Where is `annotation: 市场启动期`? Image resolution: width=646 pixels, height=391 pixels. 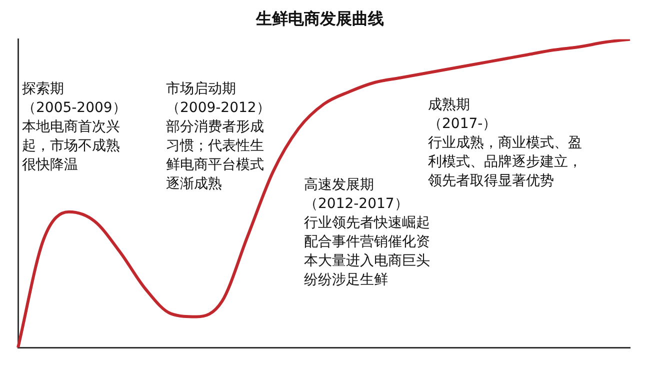
annotation: 市场启动期 is located at coordinates (201, 89).